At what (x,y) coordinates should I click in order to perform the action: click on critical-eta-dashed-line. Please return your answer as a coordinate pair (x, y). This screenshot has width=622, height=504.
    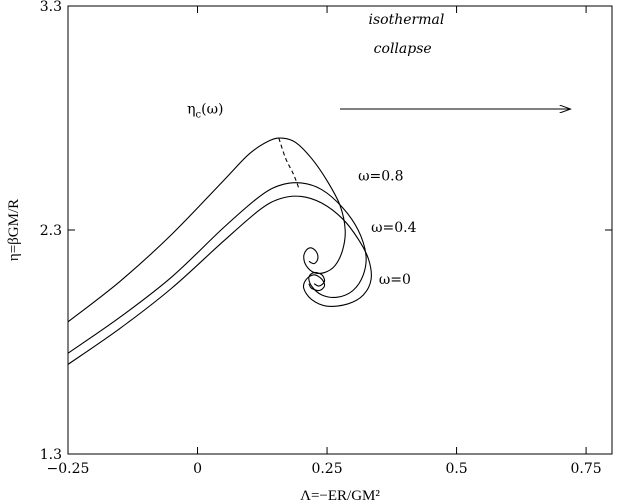
    Looking at the image, I should click on (289, 162).